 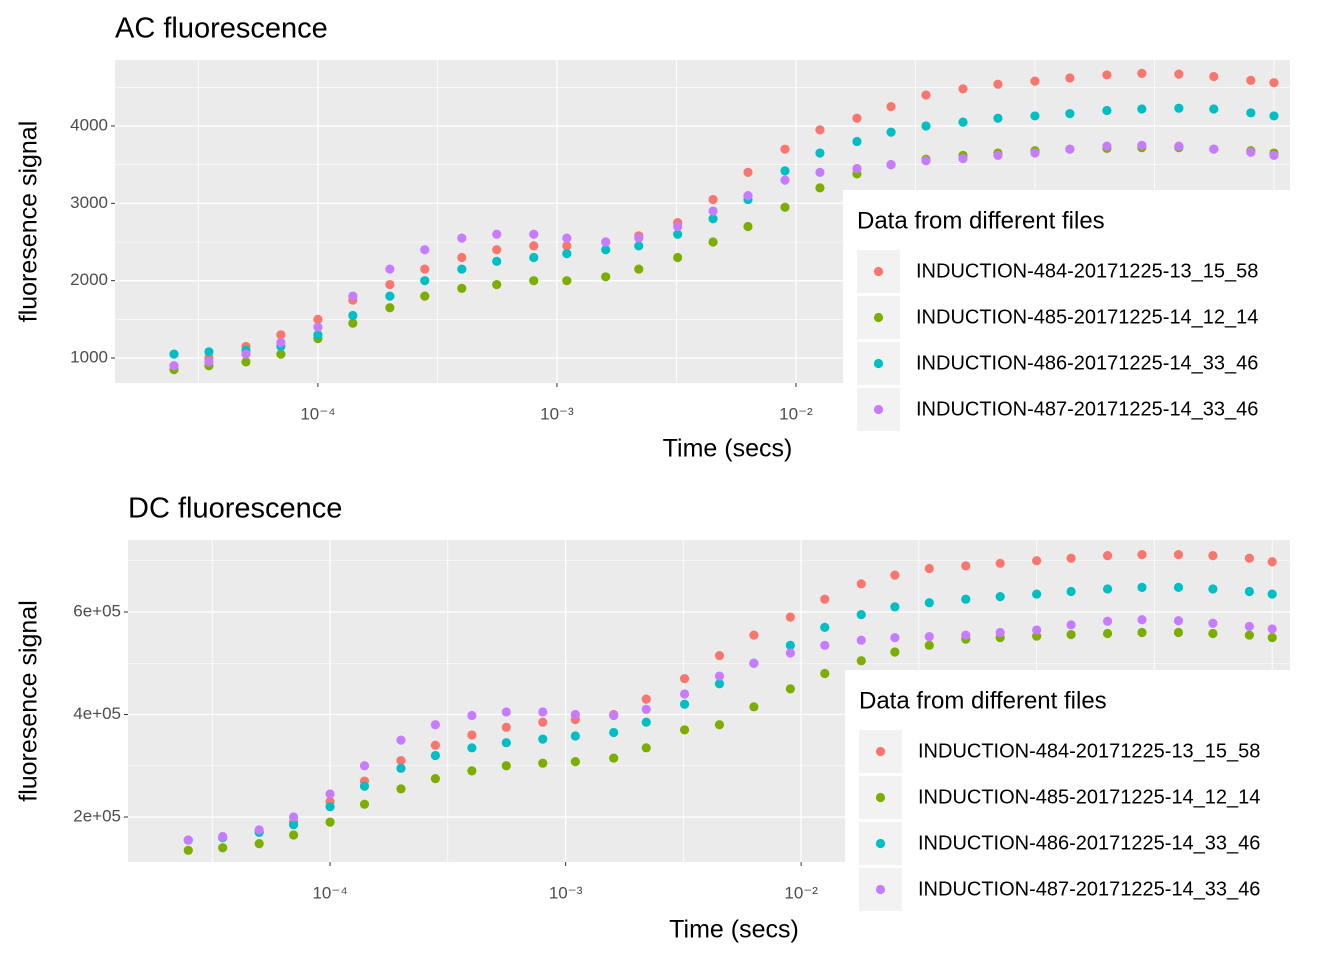 What do you see at coordinates (1087, 317) in the screenshot?
I see `legend-label: INDUCTION-485-20171225-14_12_14` at bounding box center [1087, 317].